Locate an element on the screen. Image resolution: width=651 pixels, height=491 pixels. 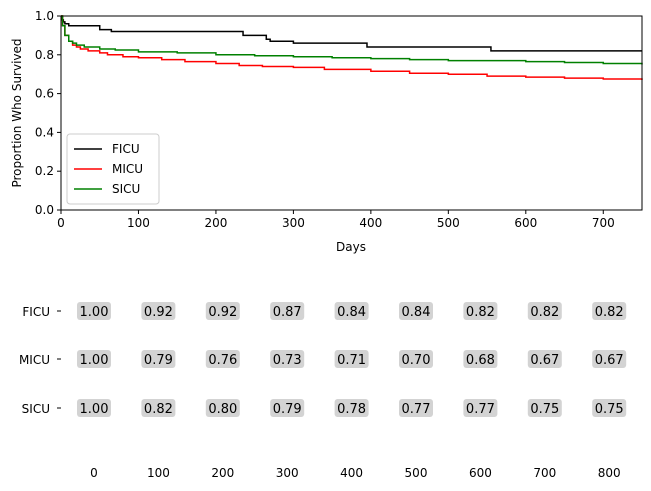
table-row-label-micu: MICU is located at coordinates (34, 360).